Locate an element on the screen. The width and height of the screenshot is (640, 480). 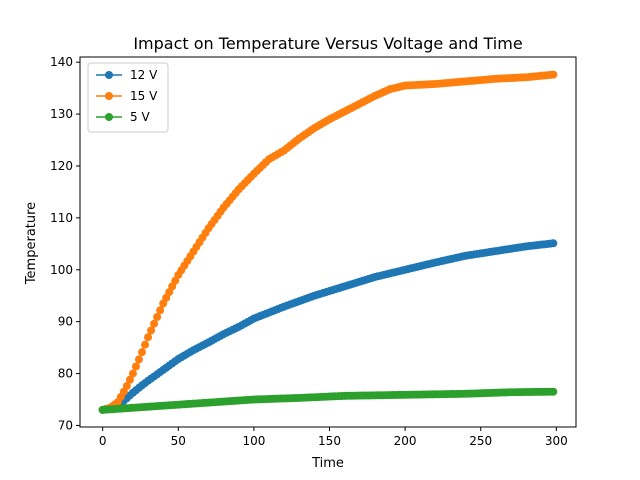
legend: 12 V 15 V 5 V is located at coordinates (128, 97).